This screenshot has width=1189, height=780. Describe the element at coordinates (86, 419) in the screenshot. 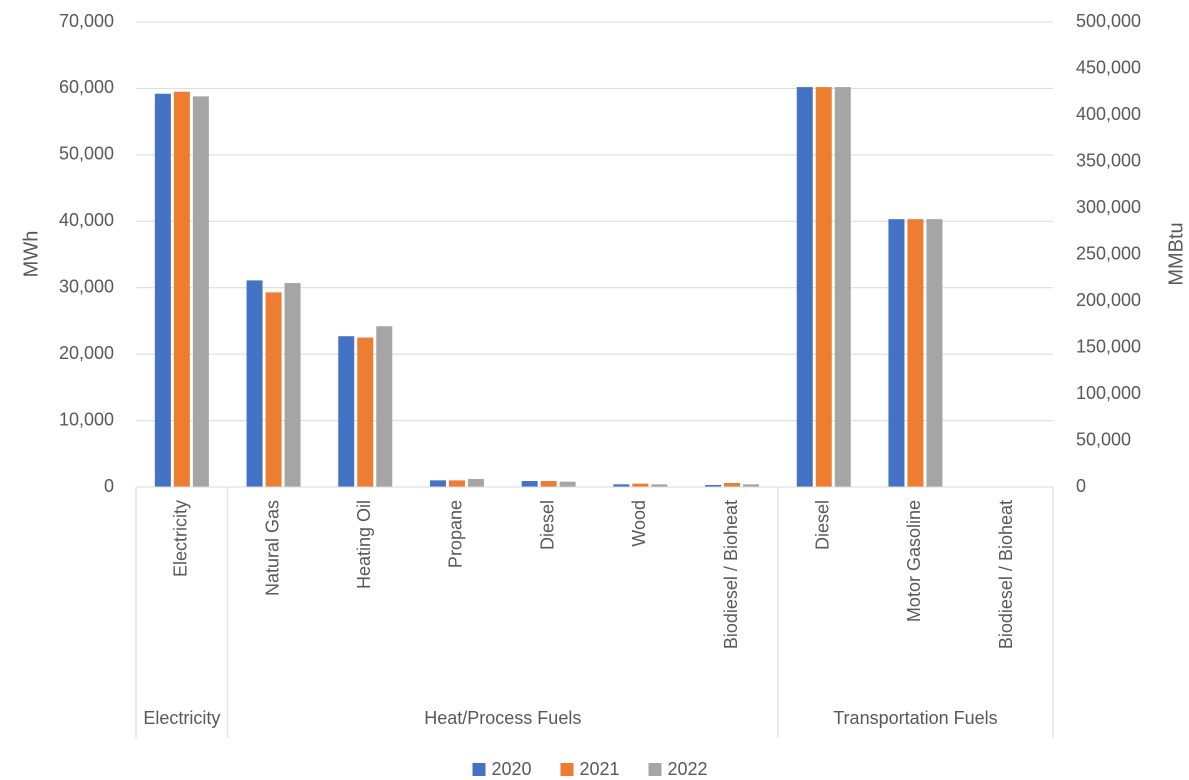

I see `y-tick-label: 10,000` at that location.